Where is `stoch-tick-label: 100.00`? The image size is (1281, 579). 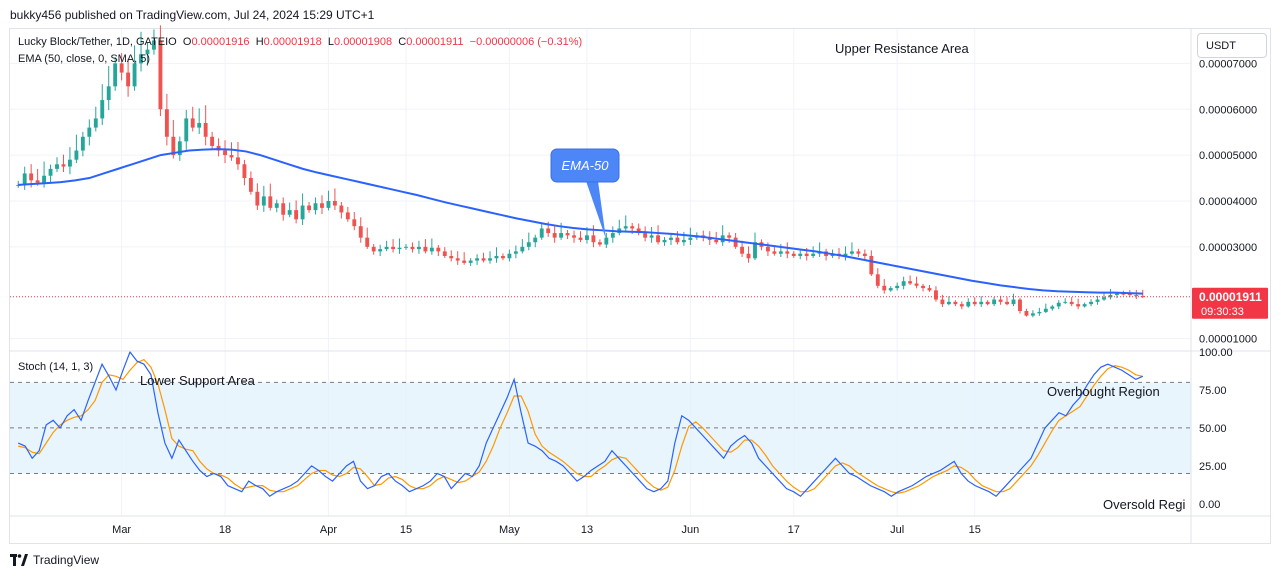
stoch-tick-label: 100.00 is located at coordinates (1216, 353).